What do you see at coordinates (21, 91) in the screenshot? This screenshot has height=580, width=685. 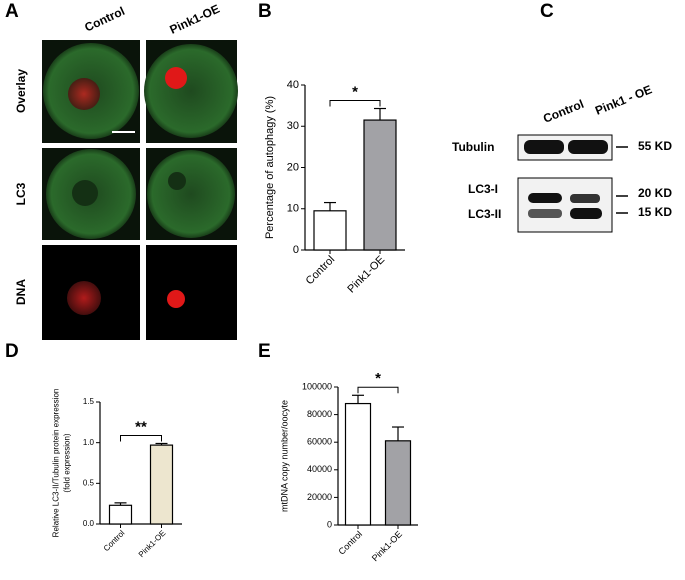 I see `row-label: Overlay` at bounding box center [21, 91].